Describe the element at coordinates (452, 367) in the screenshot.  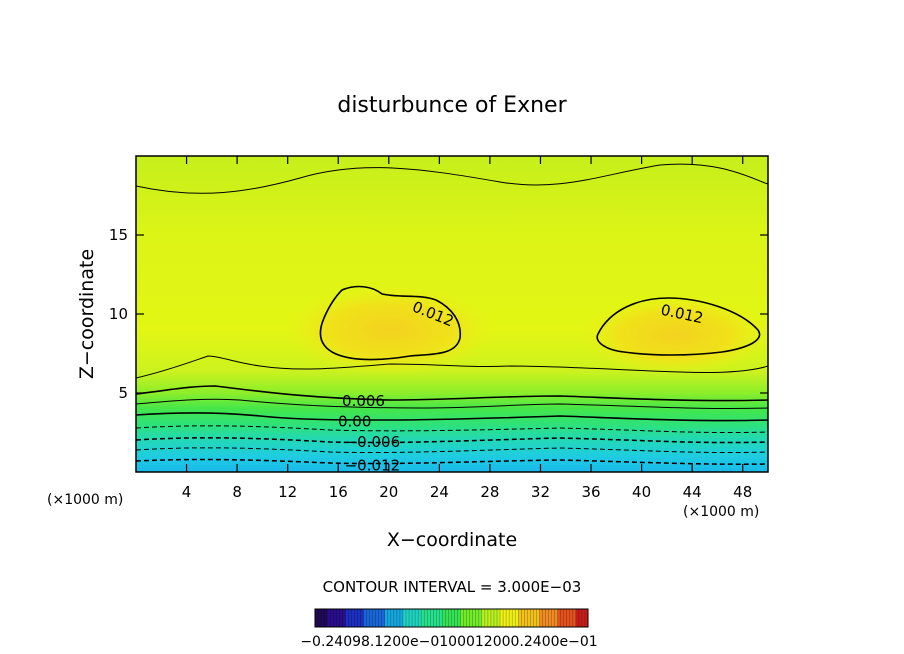
I see `contour-line-mid` at that location.